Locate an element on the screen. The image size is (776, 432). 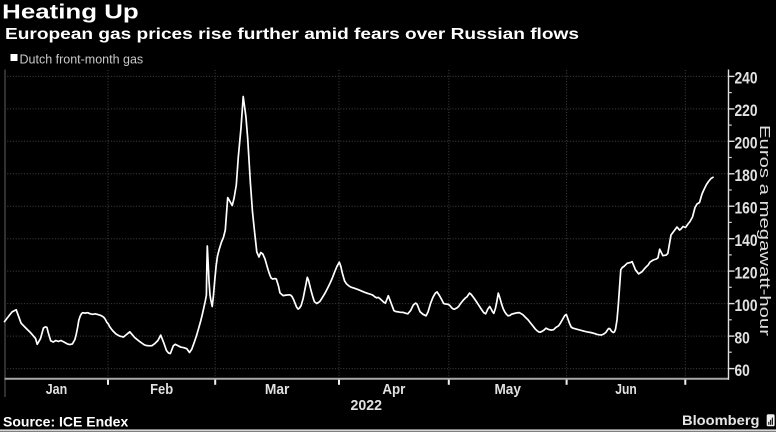
svg-text: 80 is located at coordinates (742, 337).